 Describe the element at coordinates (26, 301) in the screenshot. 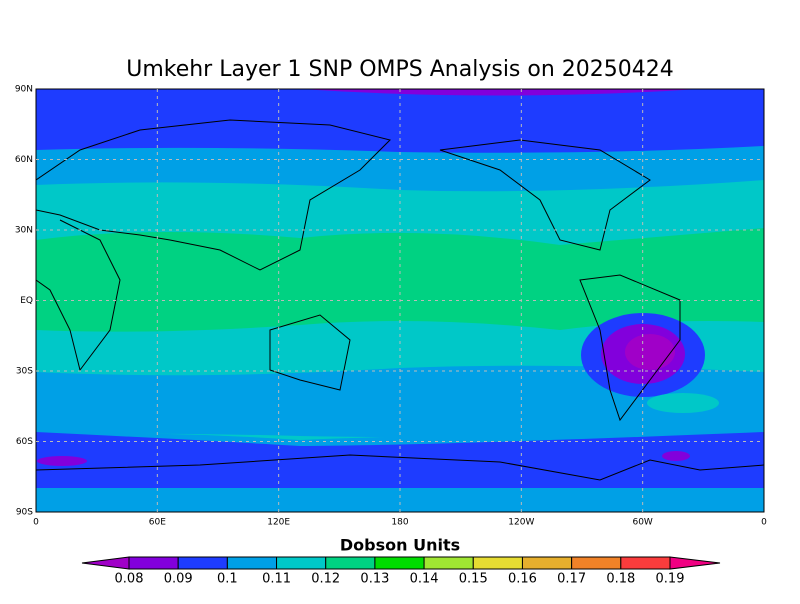

I see `y-tick-label: EQ` at that location.